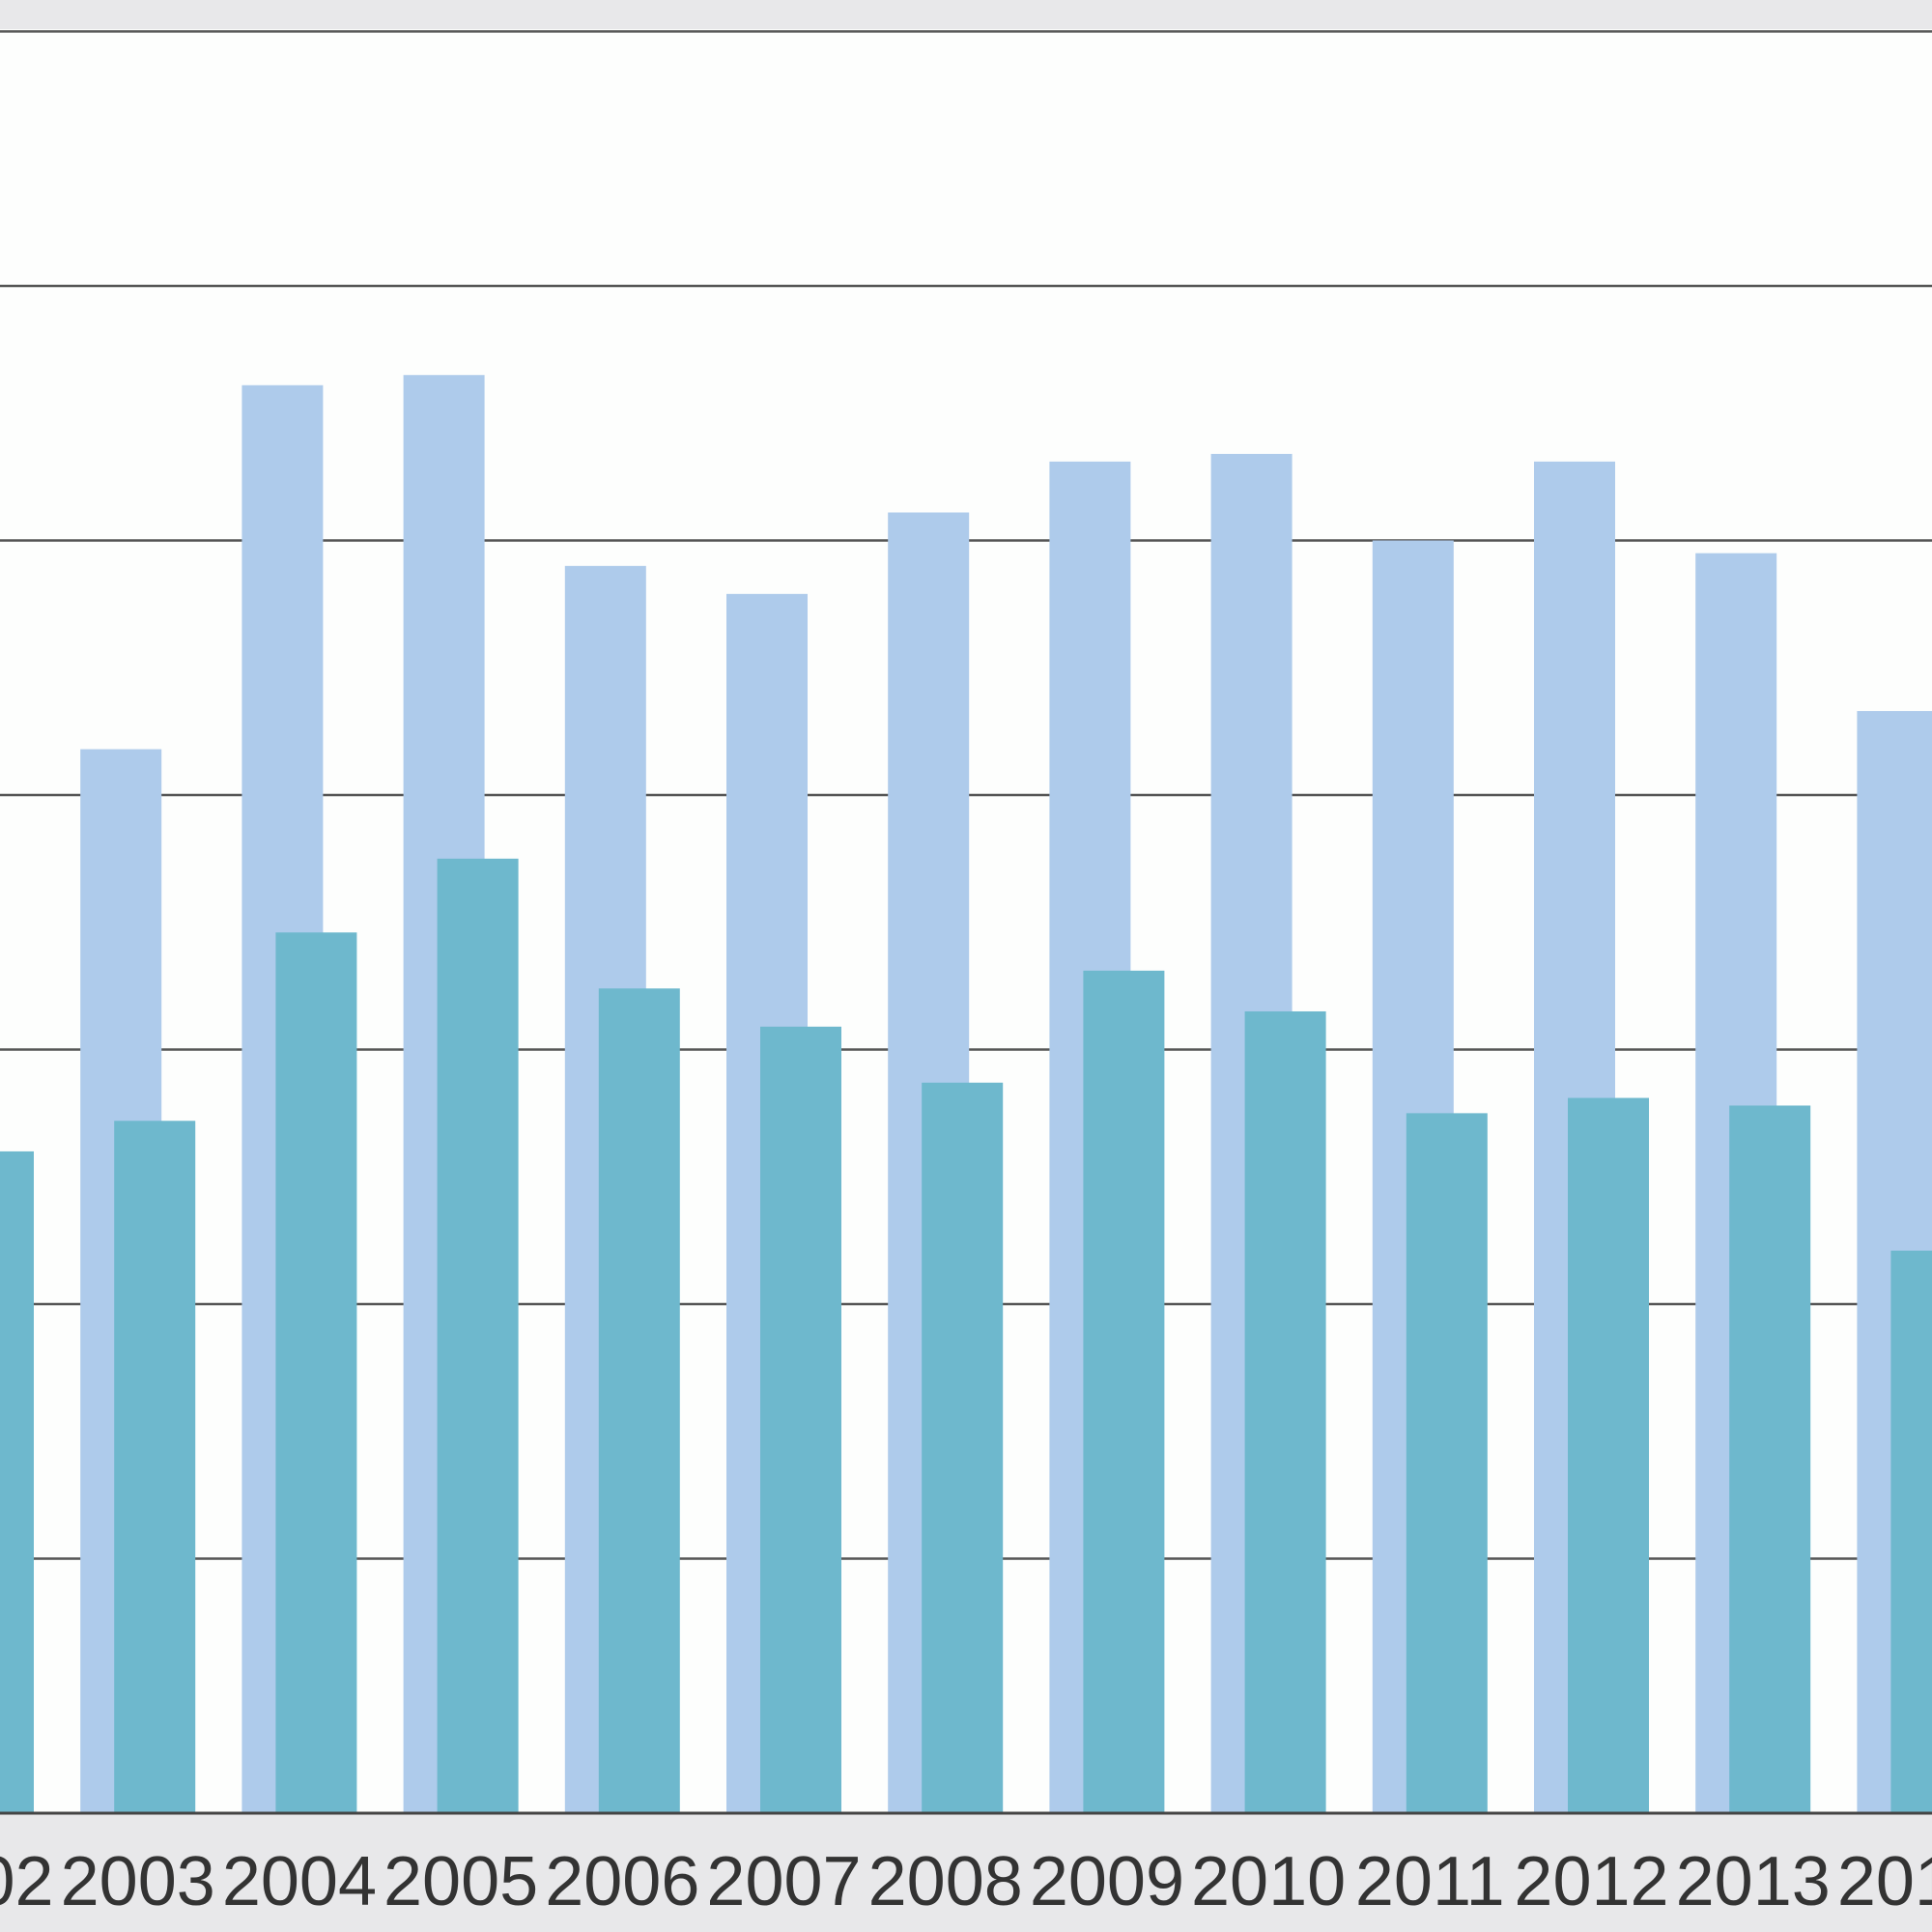  Describe the element at coordinates (461, 1881) in the screenshot. I see `x-tick-label: 2005` at that location.